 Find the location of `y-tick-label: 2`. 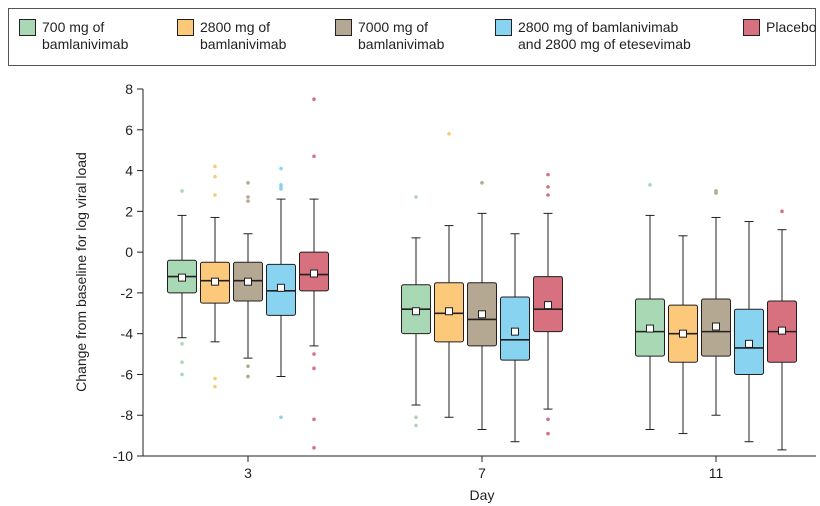

y-tick-label: 2 is located at coordinates (129, 211).